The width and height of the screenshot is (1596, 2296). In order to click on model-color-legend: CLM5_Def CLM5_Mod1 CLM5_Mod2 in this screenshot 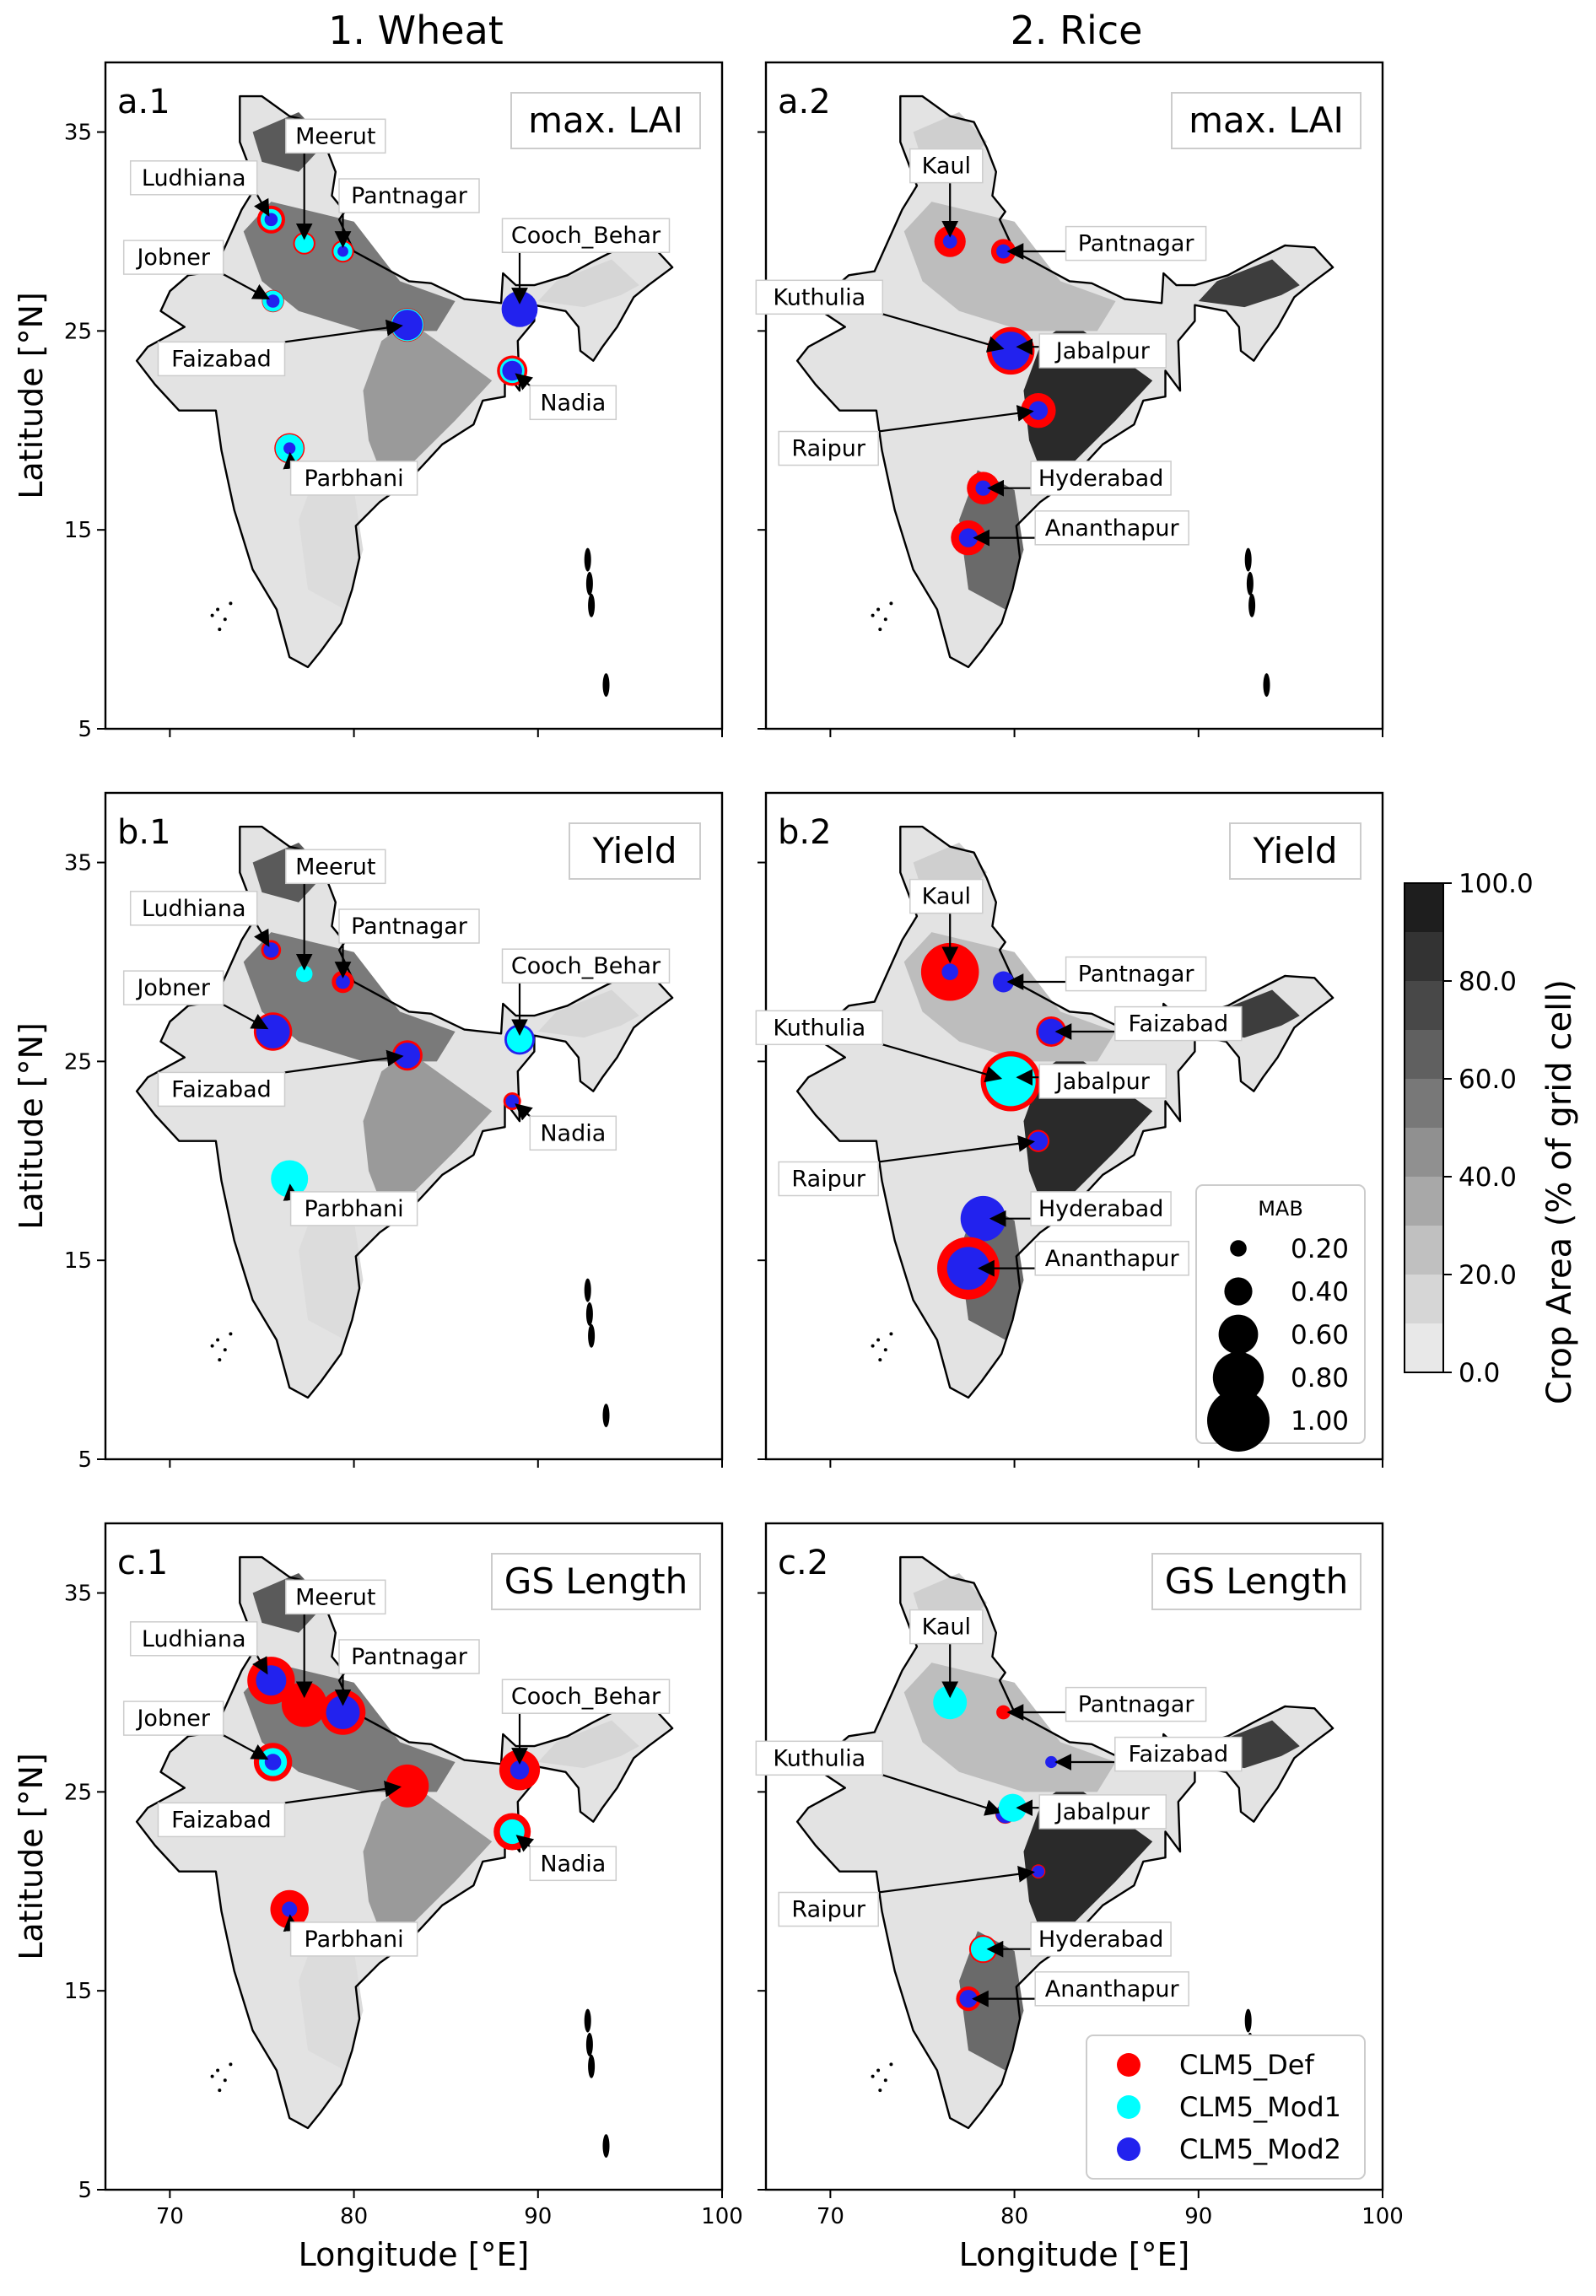, I will do `click(1226, 2107)`.